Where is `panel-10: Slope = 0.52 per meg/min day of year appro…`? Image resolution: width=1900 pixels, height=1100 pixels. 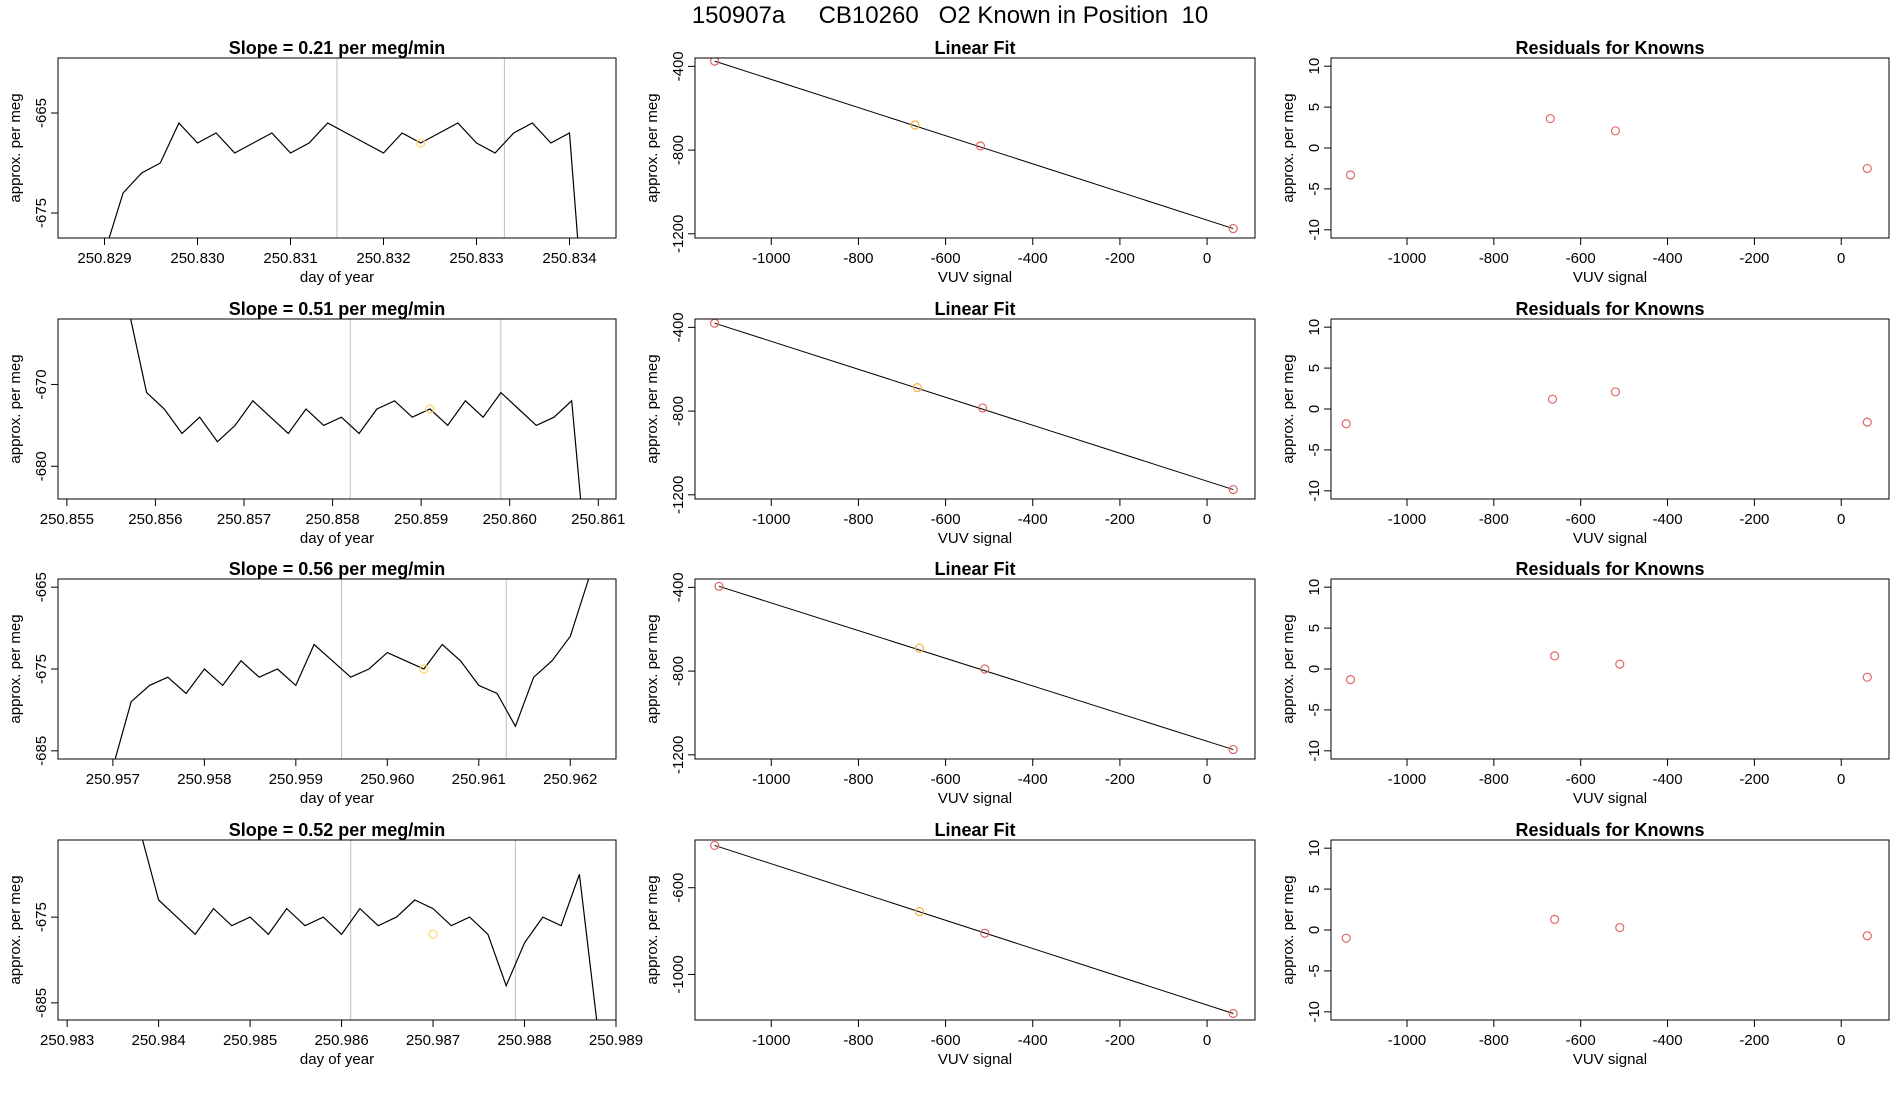
panel-10: Slope = 0.52 per meg/min day of year appro… is located at coordinates (325, 944).